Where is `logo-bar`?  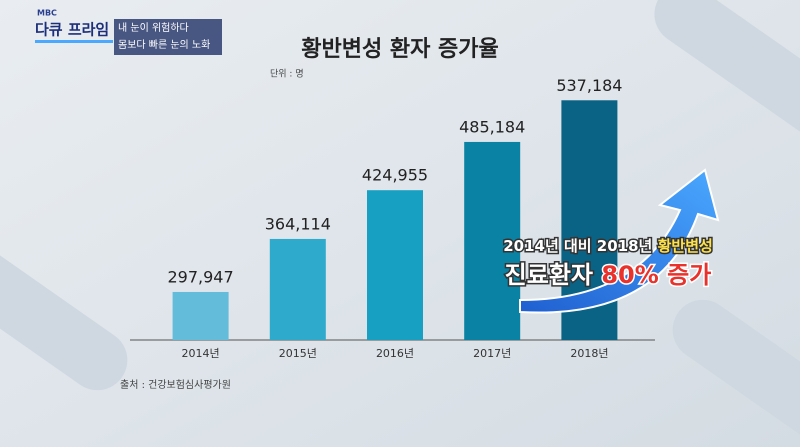
logo-bar is located at coordinates (74, 41).